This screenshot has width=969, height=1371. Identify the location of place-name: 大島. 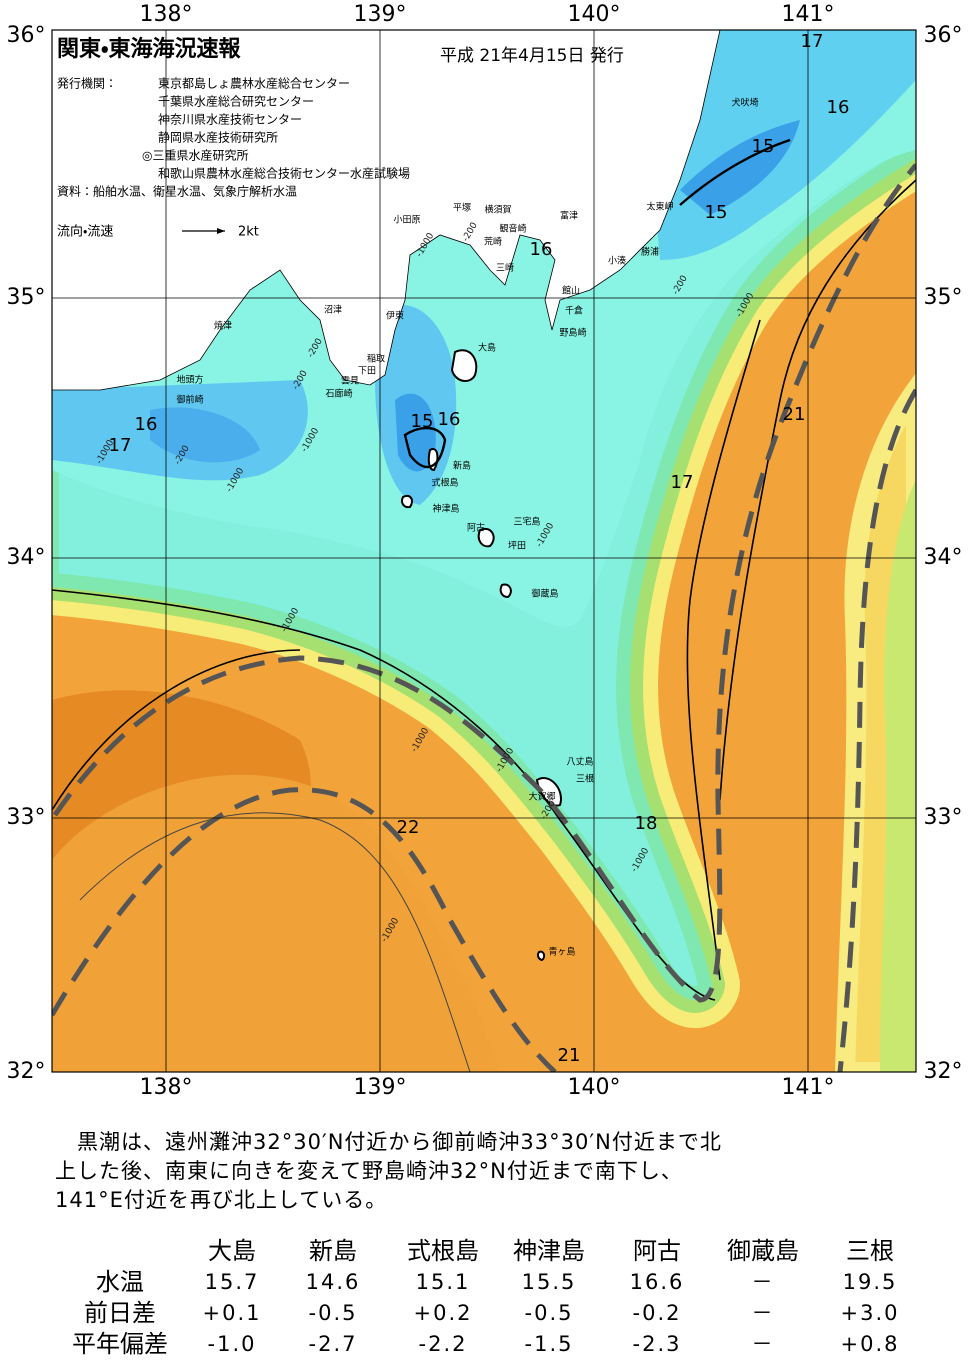
(487, 348).